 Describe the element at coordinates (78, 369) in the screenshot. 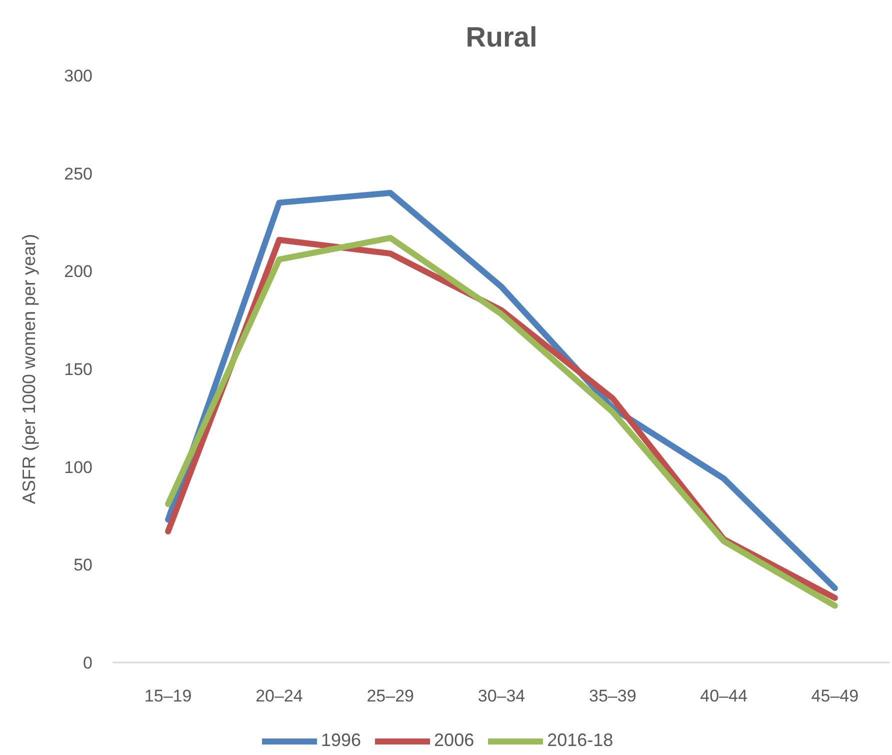

I see `y-tick-label: 150` at that location.